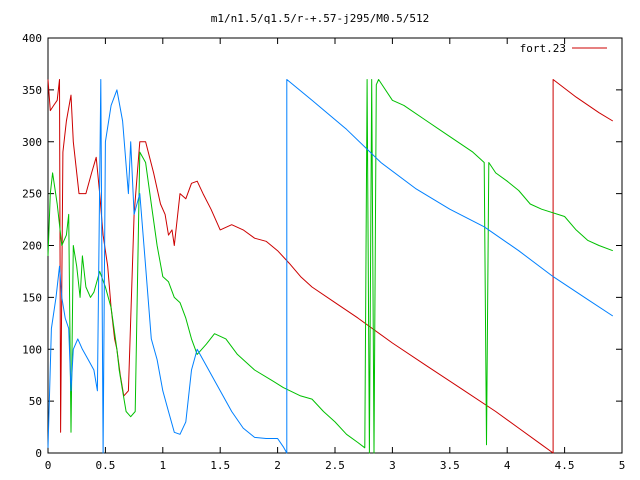 The height and width of the screenshot is (480, 640). What do you see at coordinates (335, 465) in the screenshot?
I see `x-tick-label: 2.5` at bounding box center [335, 465].